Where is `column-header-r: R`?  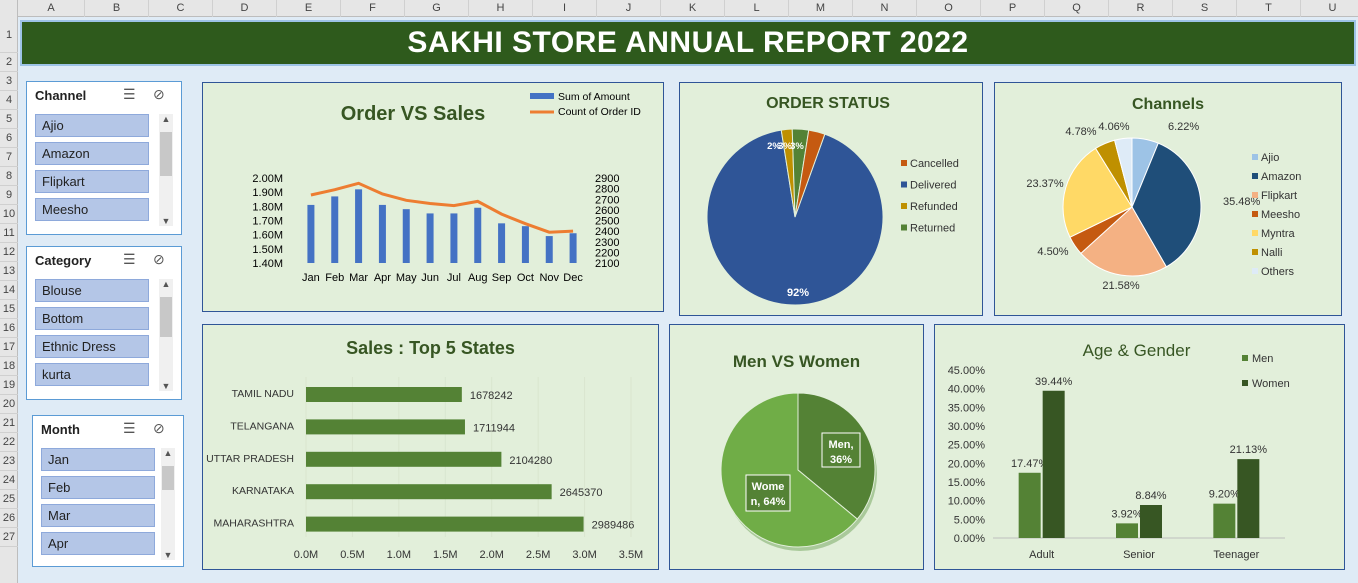
column-header-r: R is located at coordinates (1141, 8).